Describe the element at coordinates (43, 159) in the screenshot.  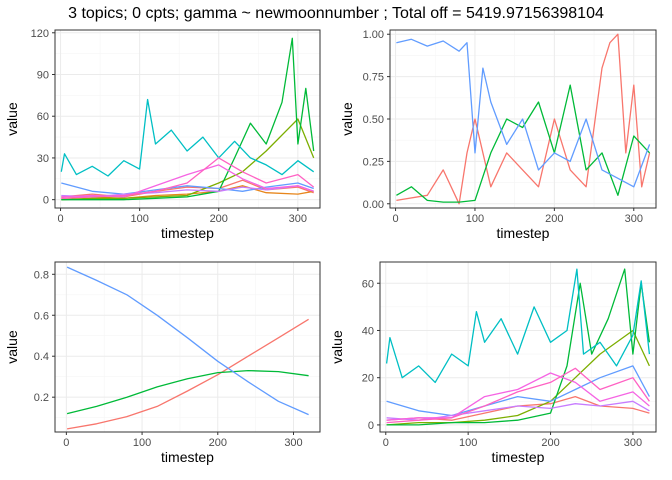
I see `y-tick-label: 30` at that location.